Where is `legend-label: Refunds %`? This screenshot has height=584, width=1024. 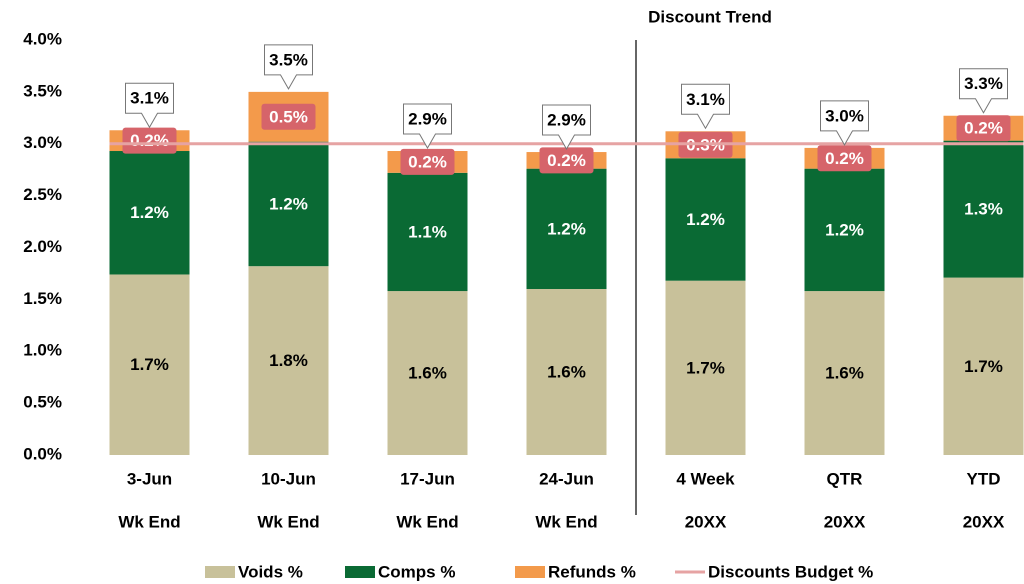 legend-label: Refunds % is located at coordinates (592, 571).